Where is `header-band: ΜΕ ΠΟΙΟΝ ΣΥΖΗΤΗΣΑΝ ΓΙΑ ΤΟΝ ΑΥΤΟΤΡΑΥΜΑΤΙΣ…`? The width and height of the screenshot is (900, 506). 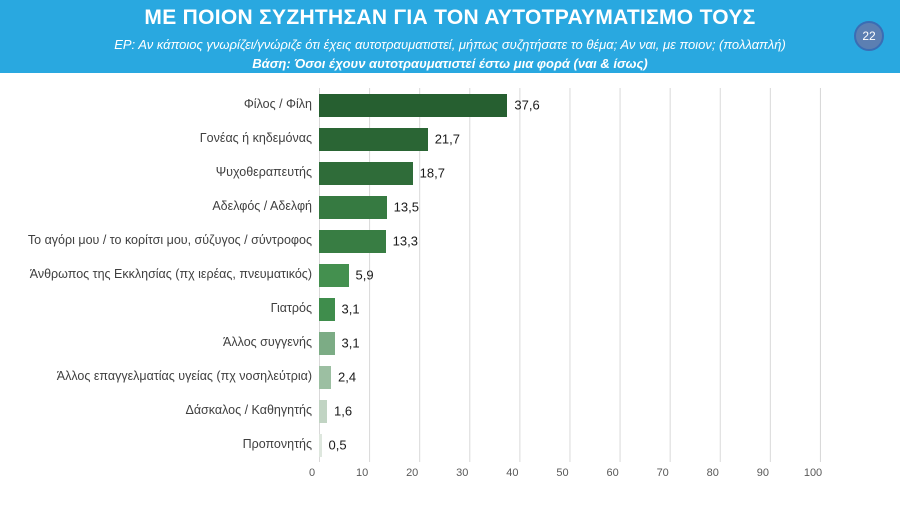 header-band: ΜΕ ΠΟΙΟΝ ΣΥΖΗΤΗΣΑΝ ΓΙΑ ΤΟΝ ΑΥΤΟΤΡΑΥΜΑΤΙΣ… is located at coordinates (450, 36).